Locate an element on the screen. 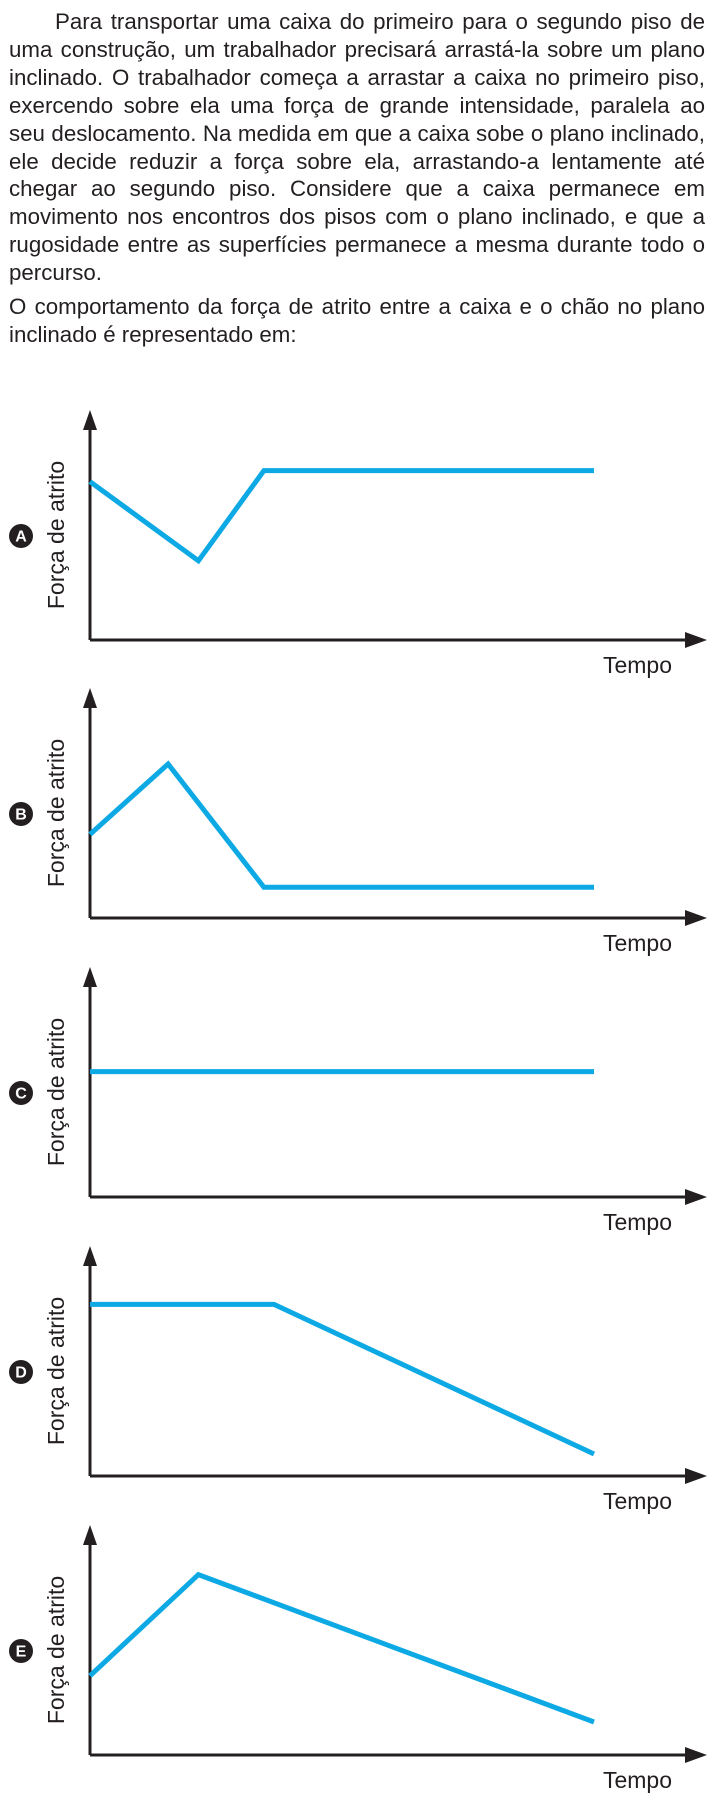 This screenshot has width=714, height=1799. option-badge-c: C is located at coordinates (21, 1093).